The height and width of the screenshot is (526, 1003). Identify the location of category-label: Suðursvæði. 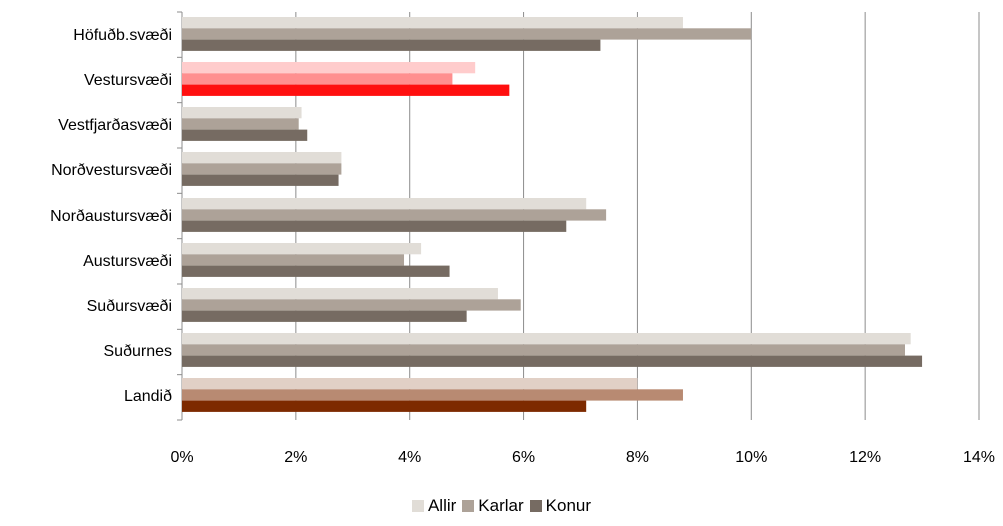
(129, 306).